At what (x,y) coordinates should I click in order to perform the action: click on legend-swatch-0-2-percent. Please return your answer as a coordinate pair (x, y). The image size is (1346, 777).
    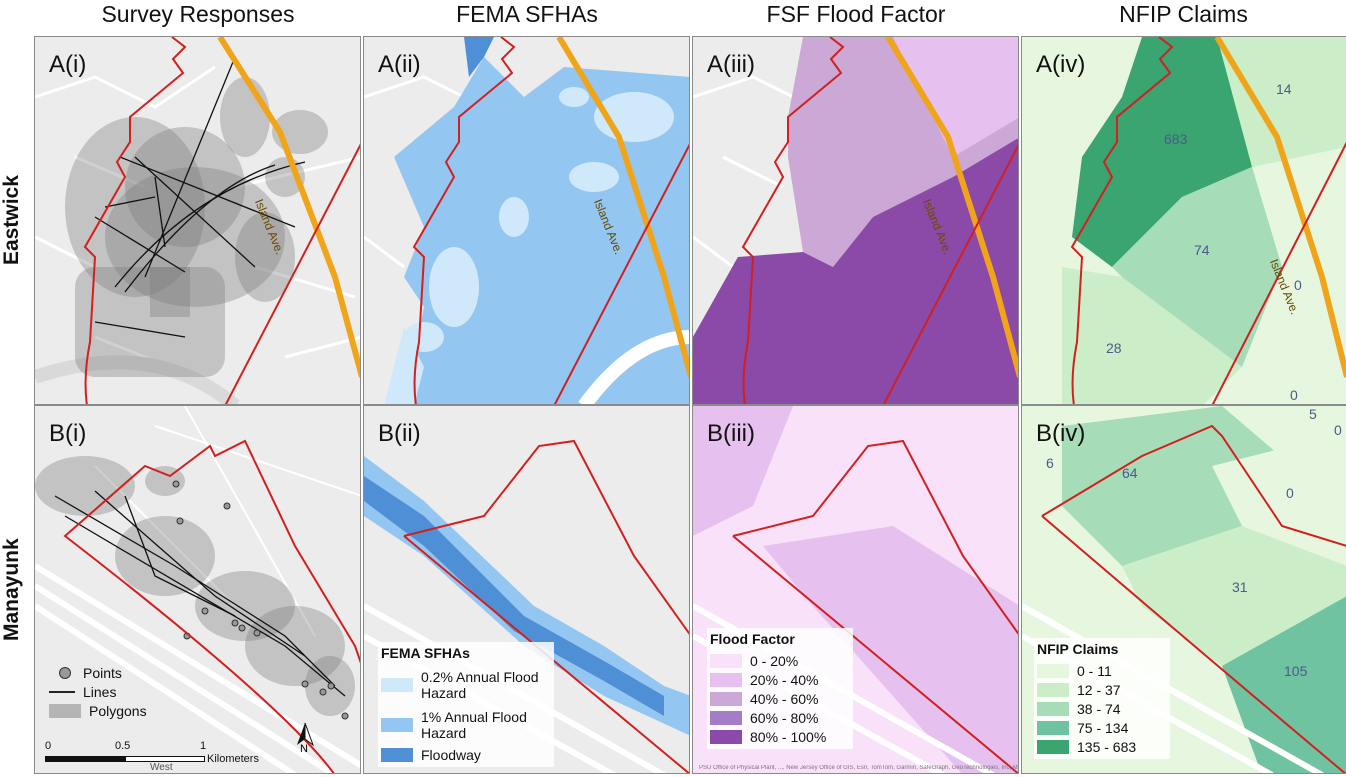
    Looking at the image, I should click on (397, 685).